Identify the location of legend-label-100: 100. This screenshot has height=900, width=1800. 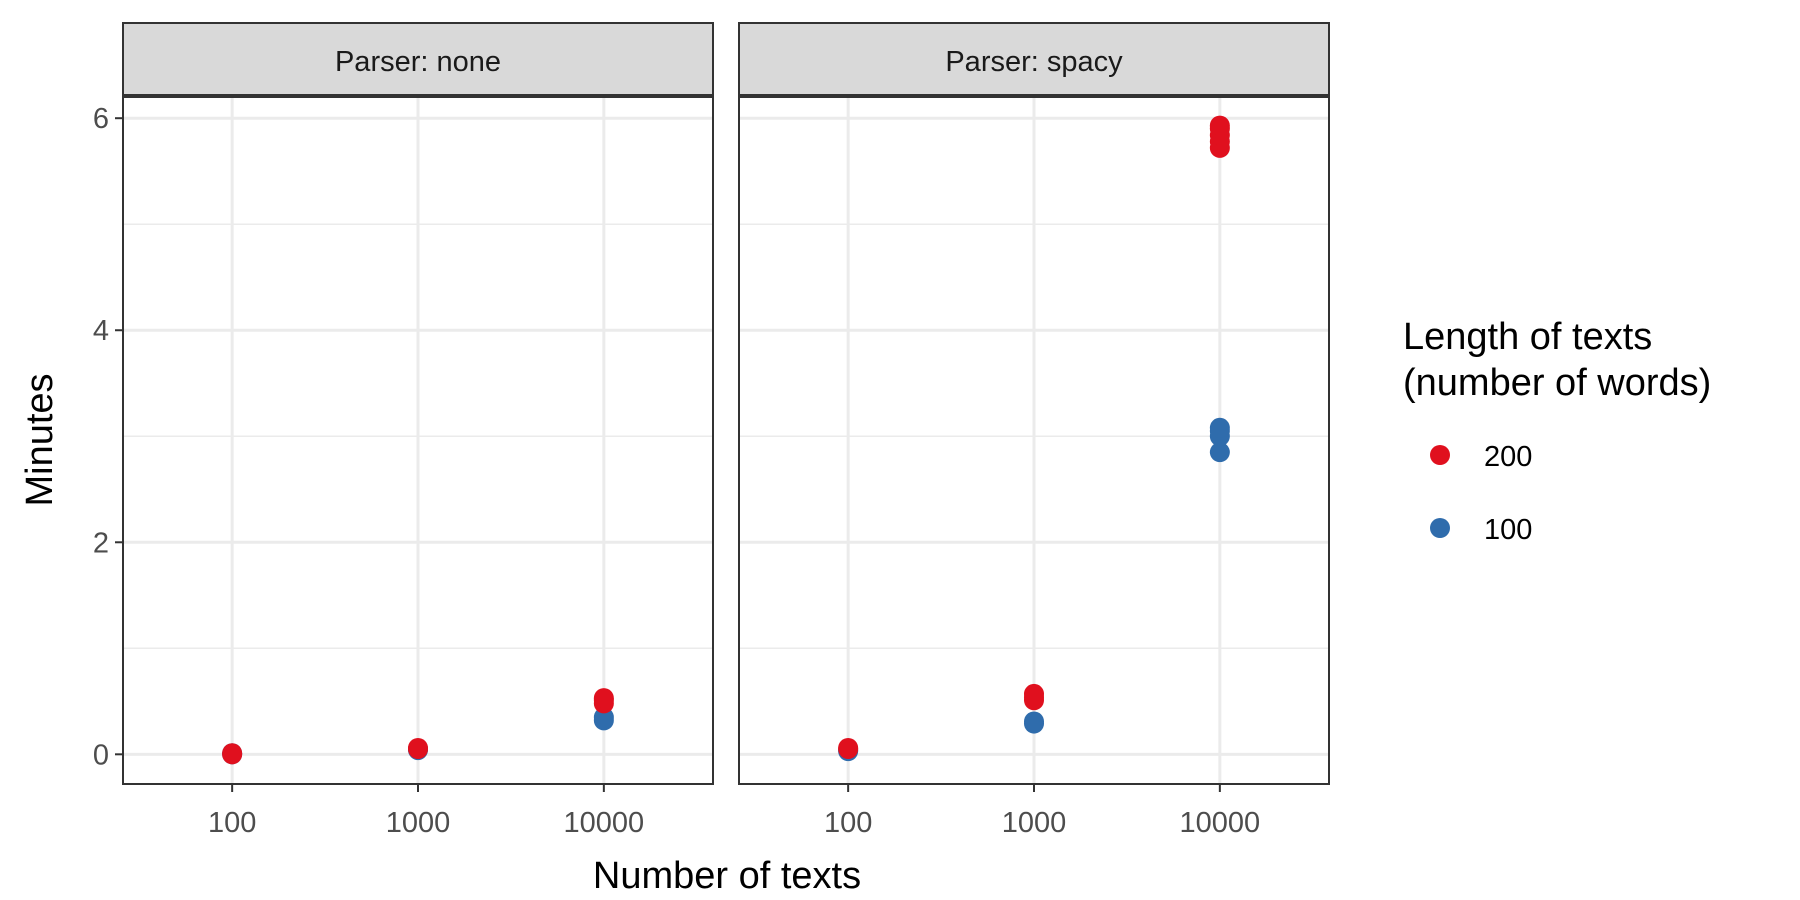
(1508, 530).